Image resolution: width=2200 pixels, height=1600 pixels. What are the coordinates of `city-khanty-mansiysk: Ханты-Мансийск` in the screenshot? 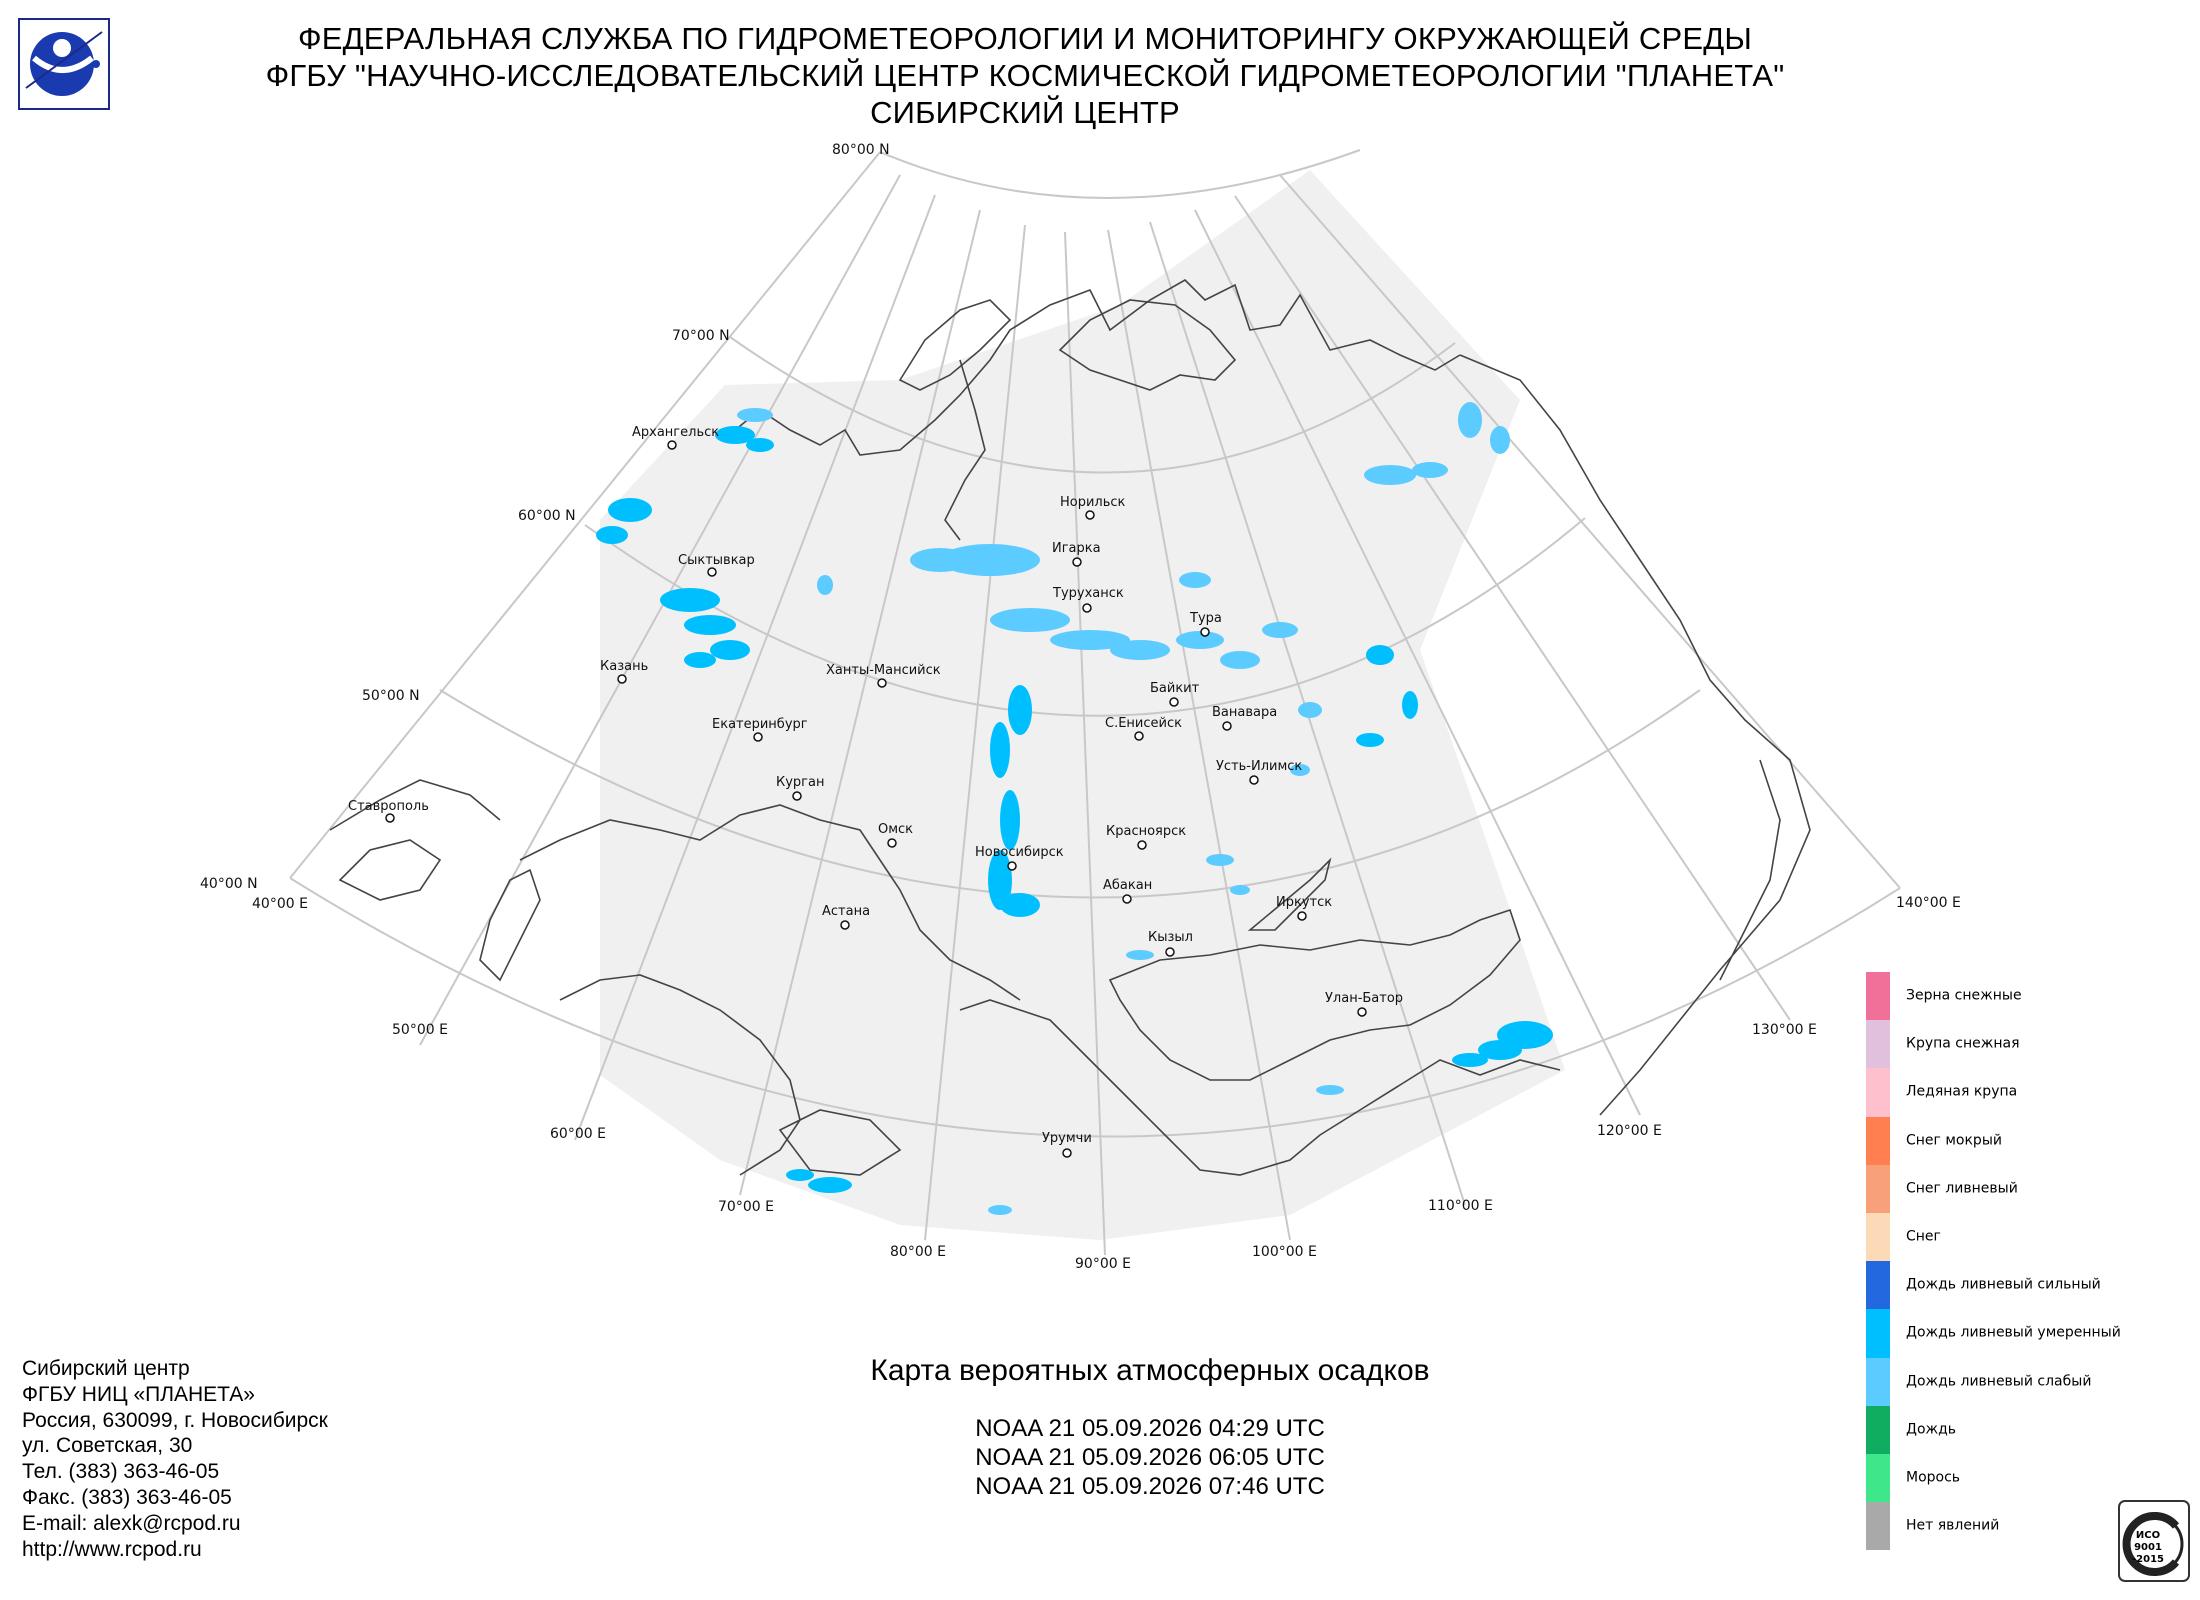 It's located at (883, 670).